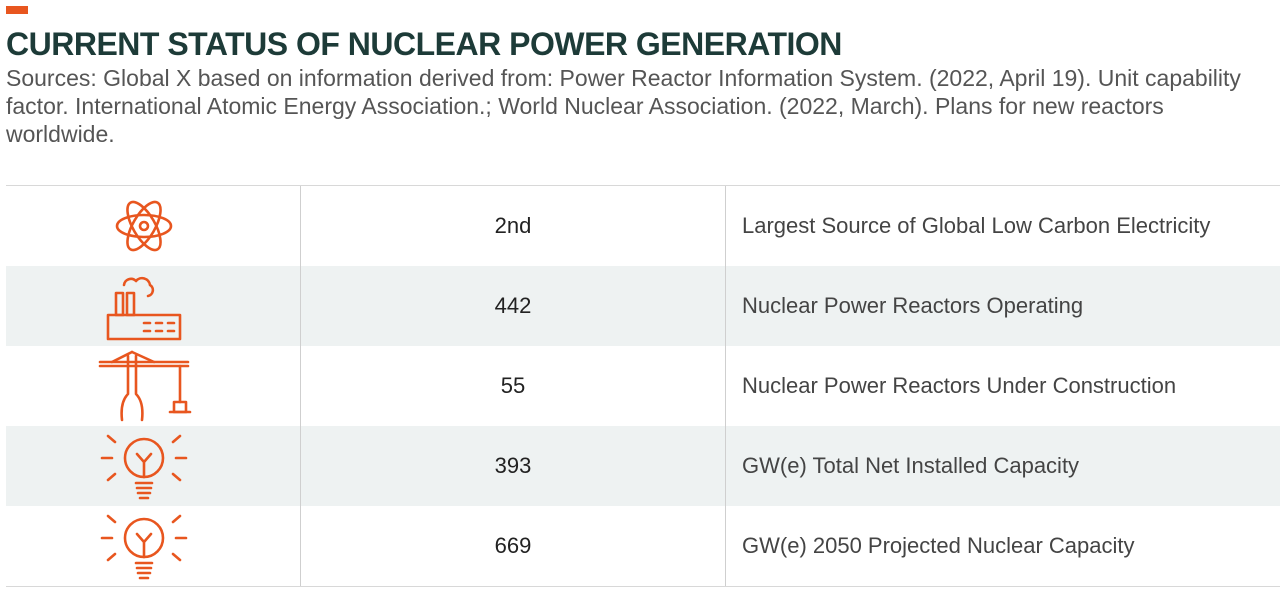  What do you see at coordinates (513, 466) in the screenshot?
I see `value-cell: 393` at bounding box center [513, 466].